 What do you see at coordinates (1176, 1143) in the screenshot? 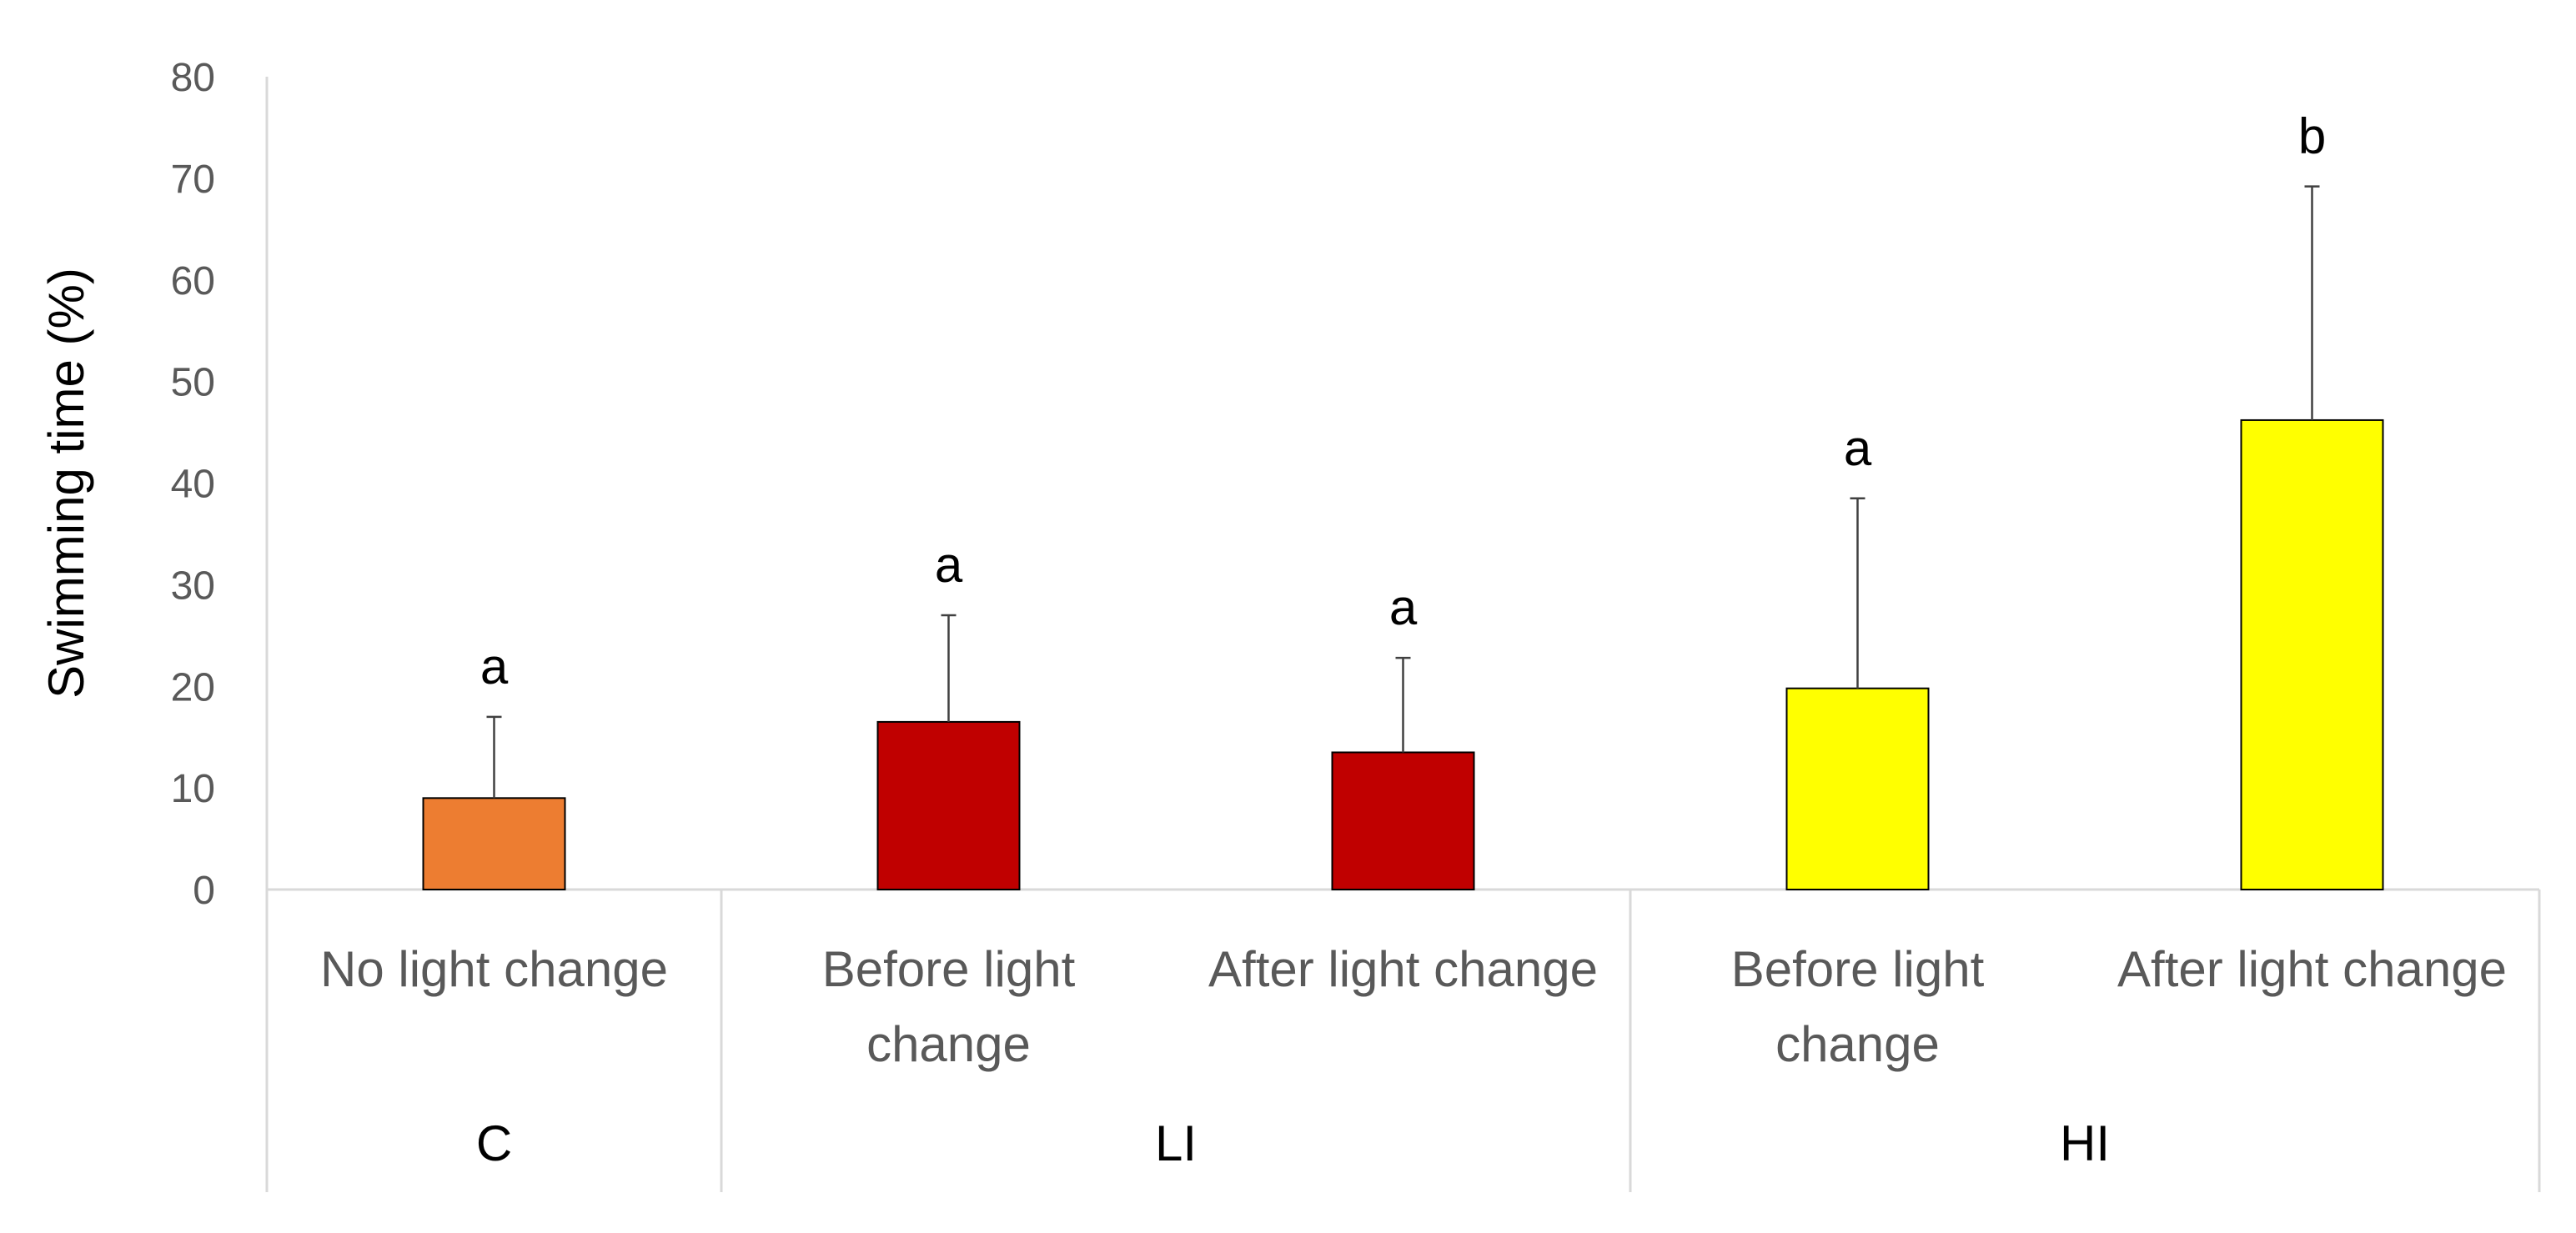
I see `group-label: LI` at bounding box center [1176, 1143].